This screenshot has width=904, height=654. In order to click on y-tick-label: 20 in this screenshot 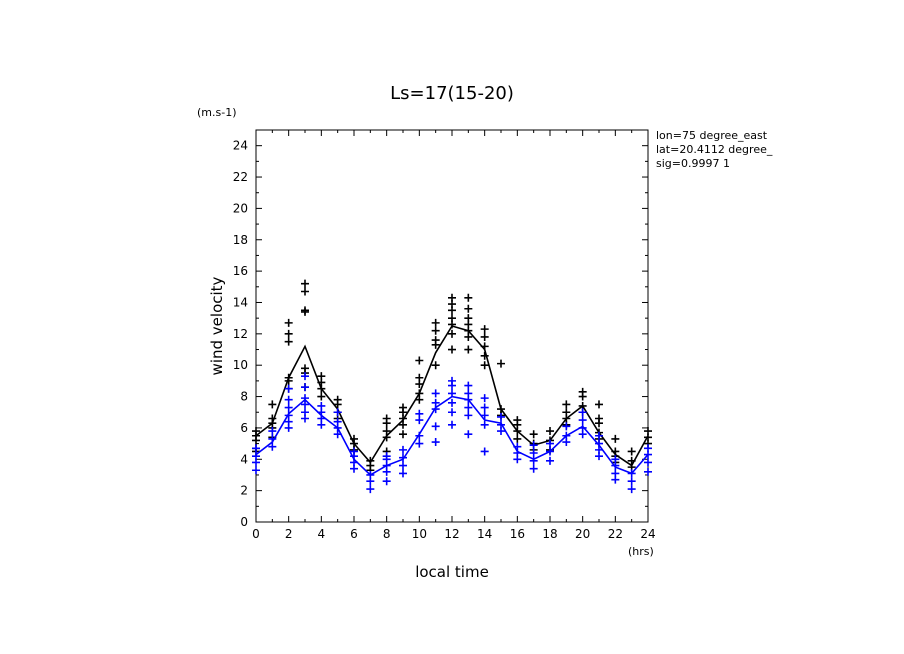, I will do `click(240, 208)`.